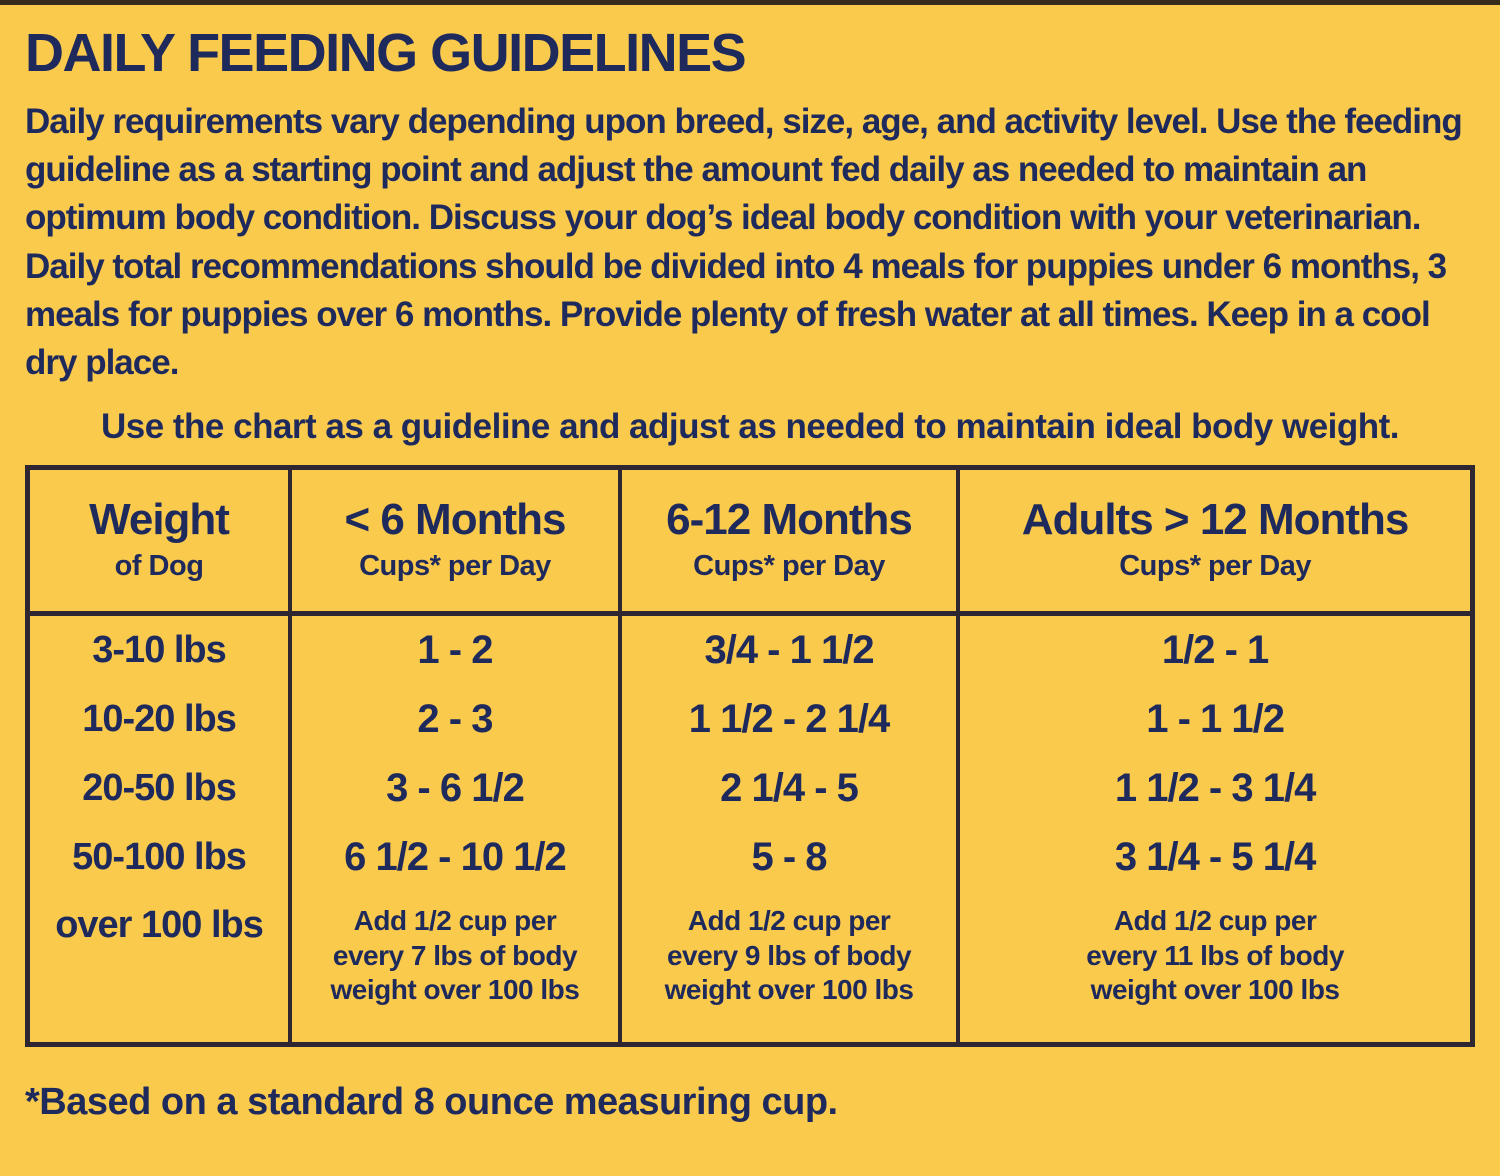 Image resolution: width=1500 pixels, height=1176 pixels. What do you see at coordinates (386, 53) in the screenshot?
I see `page-title: DAILY FEEDING GUIDELINES` at bounding box center [386, 53].